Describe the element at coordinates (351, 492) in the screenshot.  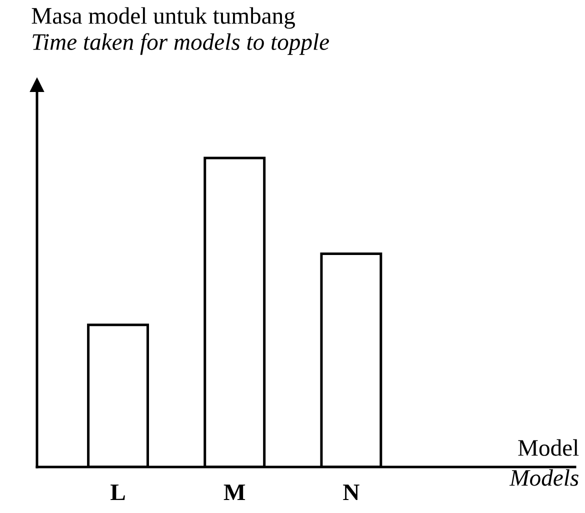
I see `x-tick-label: N` at that location.